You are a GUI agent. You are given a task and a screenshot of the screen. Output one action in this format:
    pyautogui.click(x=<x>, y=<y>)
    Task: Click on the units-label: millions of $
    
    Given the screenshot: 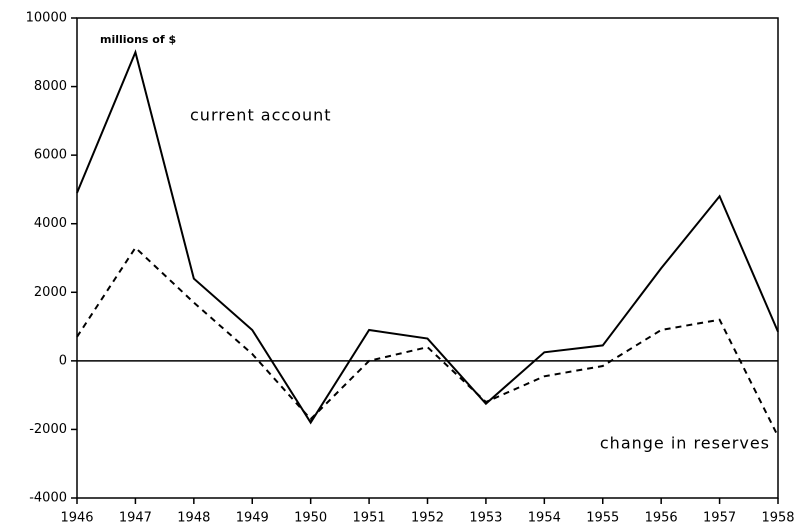 What is the action you would take?
    pyautogui.click(x=138, y=39)
    